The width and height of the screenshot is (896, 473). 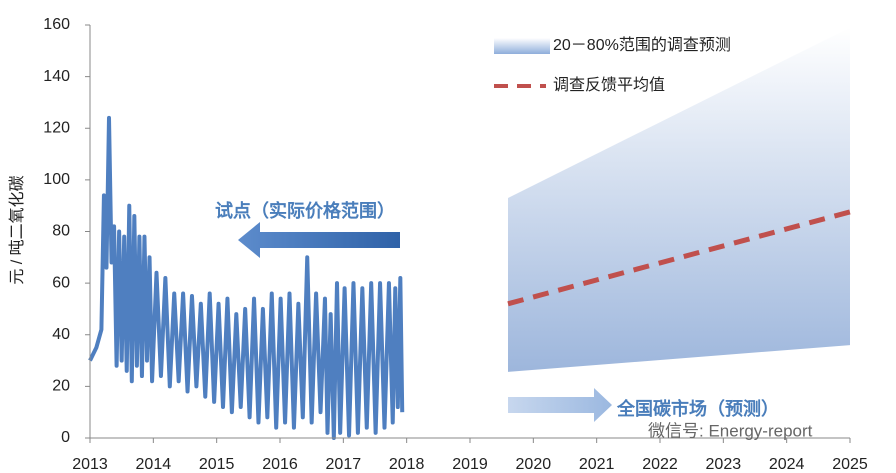 What do you see at coordinates (56, 127) in the screenshot?
I see `y-tick-label: 120` at bounding box center [56, 127].